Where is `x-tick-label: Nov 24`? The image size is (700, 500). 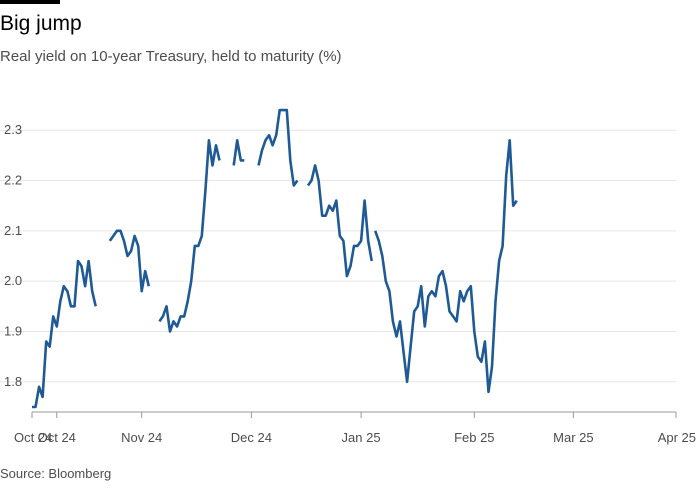
x-tick-label: Nov 24 is located at coordinates (141, 437).